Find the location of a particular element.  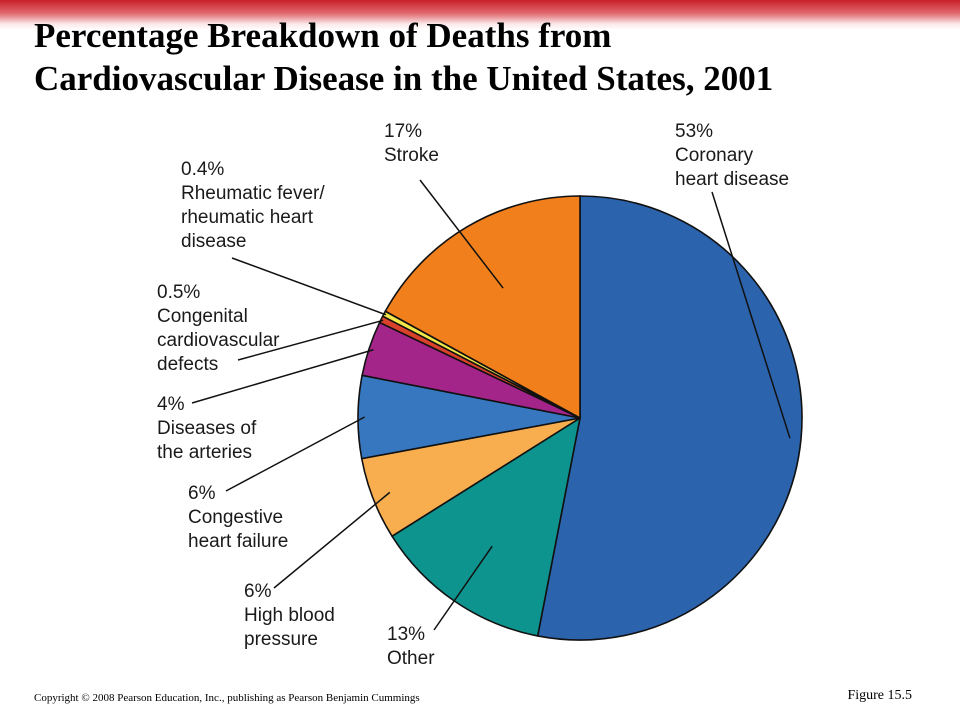

pie-slice-stroke is located at coordinates (482, 307).